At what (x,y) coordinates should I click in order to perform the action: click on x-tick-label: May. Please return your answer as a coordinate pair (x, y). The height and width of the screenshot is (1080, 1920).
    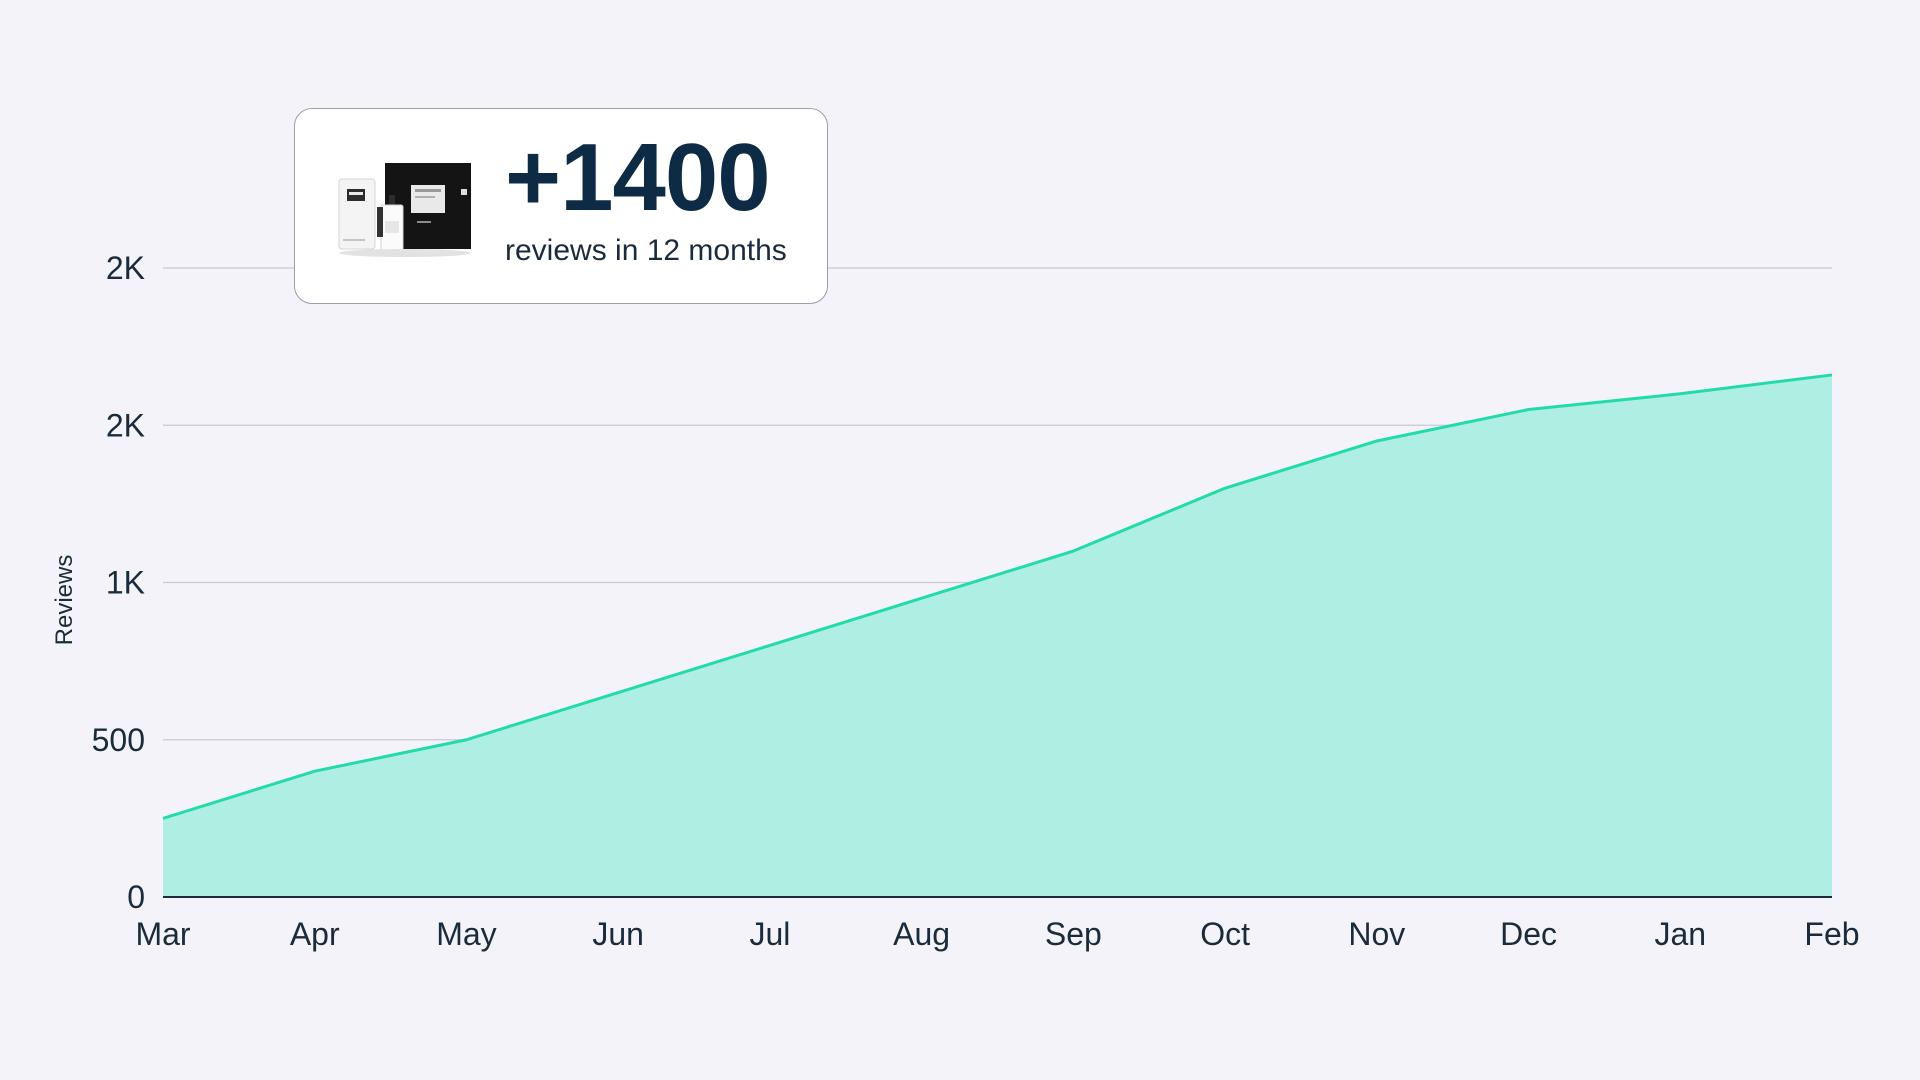
    Looking at the image, I should click on (466, 934).